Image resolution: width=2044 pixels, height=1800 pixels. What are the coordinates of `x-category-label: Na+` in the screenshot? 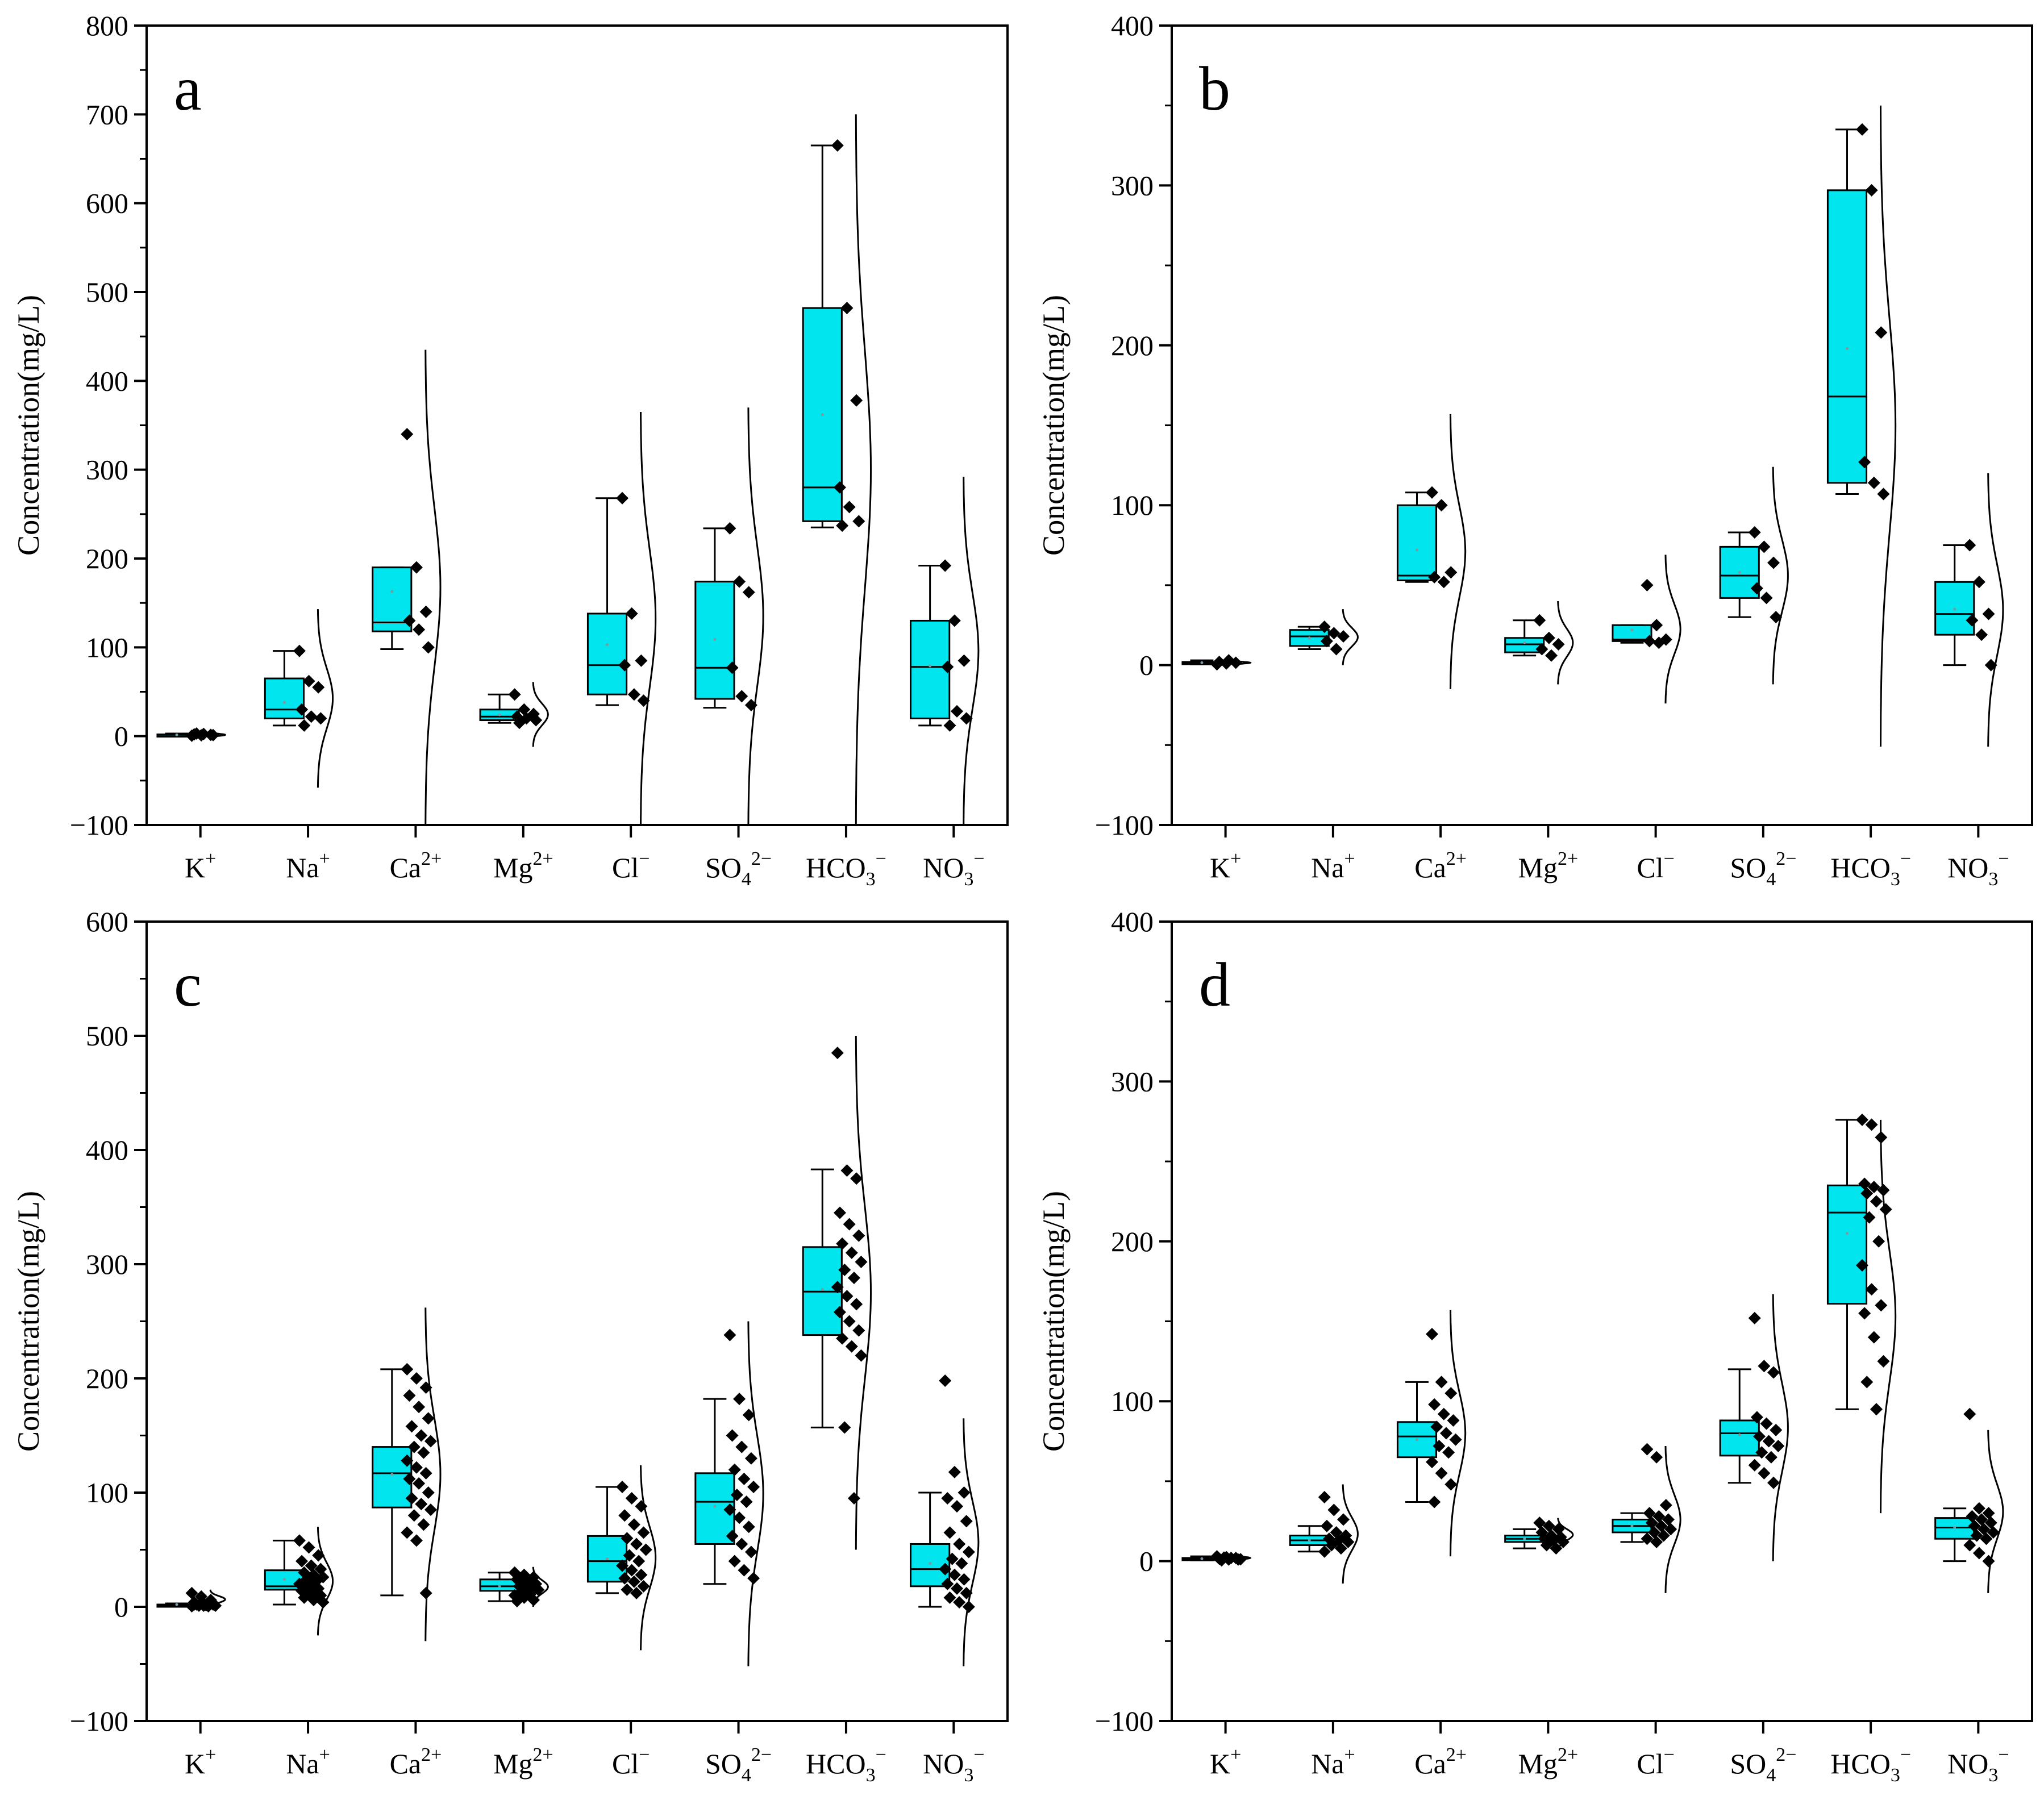 It's located at (308, 1762).